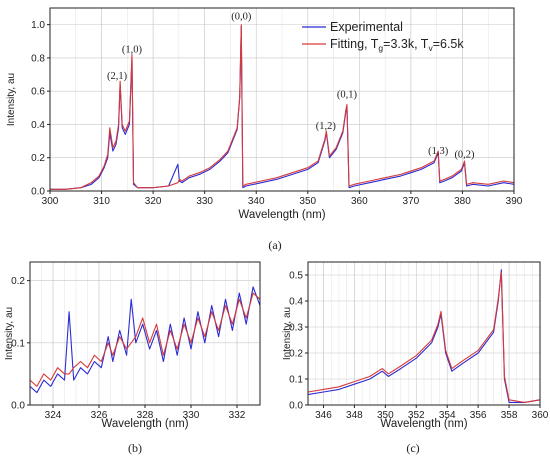 This screenshot has width=550, height=457. Describe the element at coordinates (509, 415) in the screenshot. I see `x-tick-label: 358` at that location.